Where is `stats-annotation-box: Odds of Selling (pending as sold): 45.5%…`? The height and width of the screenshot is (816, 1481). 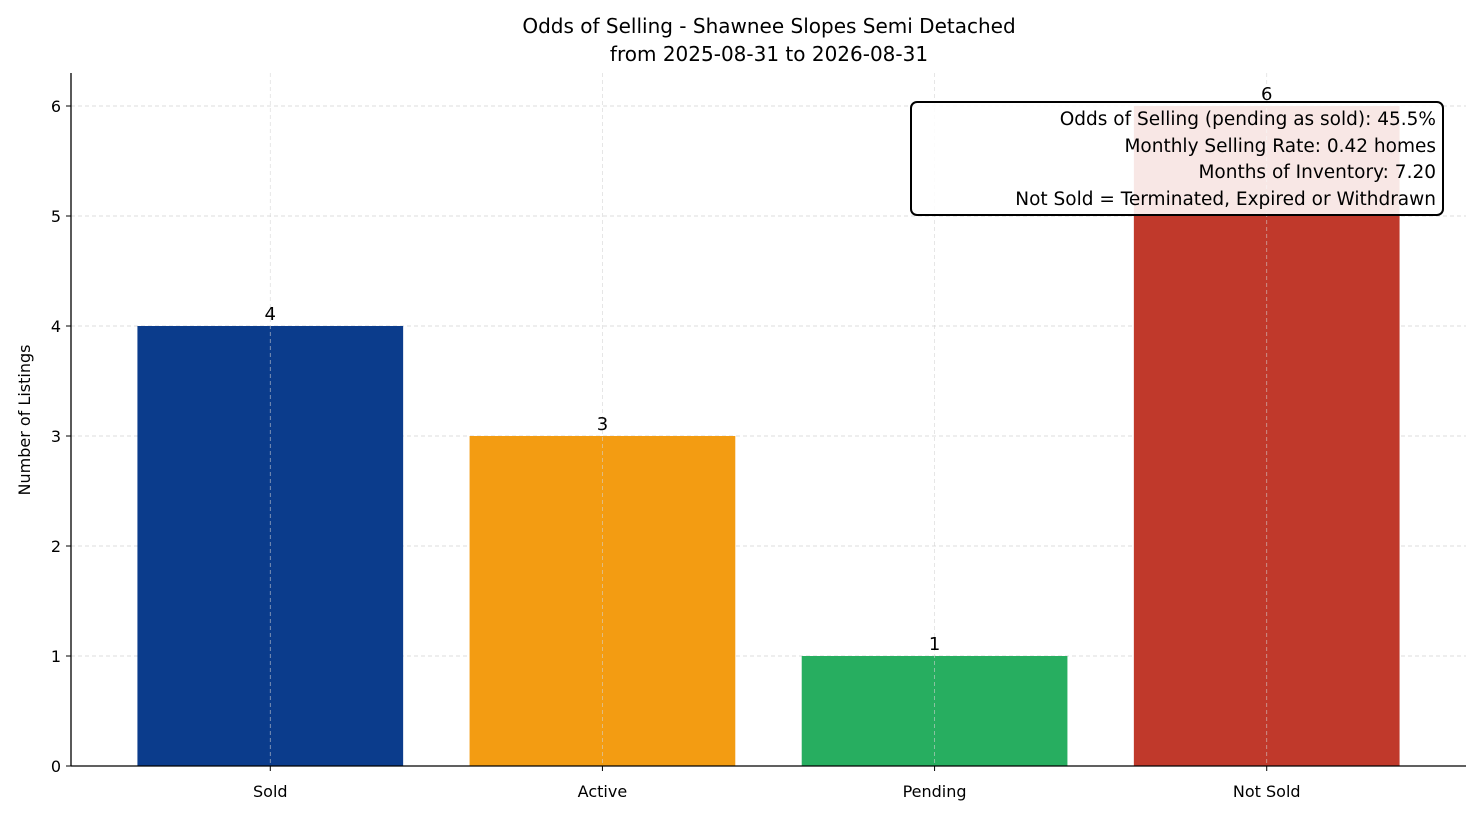 stats-annotation-box: Odds of Selling (pending as sold): 45.5%… is located at coordinates (1177, 158).